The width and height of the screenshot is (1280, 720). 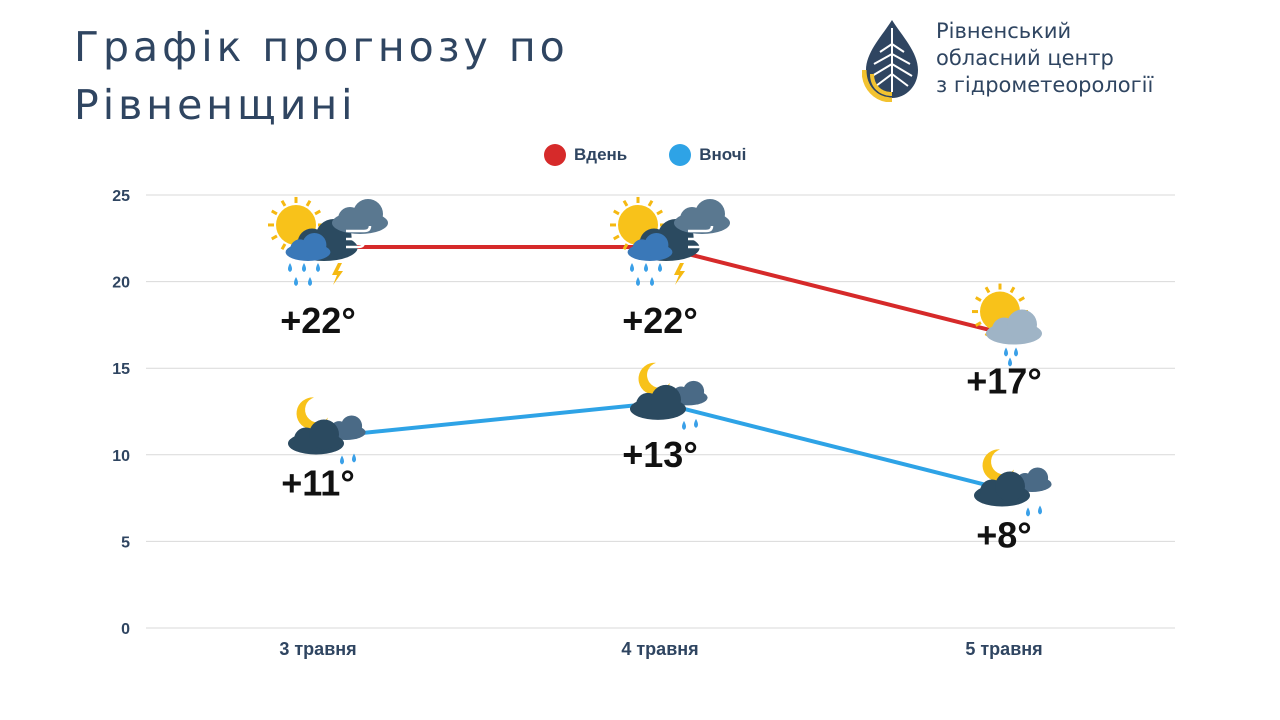 What do you see at coordinates (1025, 58) in the screenshot?
I see `logo-line-2: обласний центр` at bounding box center [1025, 58].